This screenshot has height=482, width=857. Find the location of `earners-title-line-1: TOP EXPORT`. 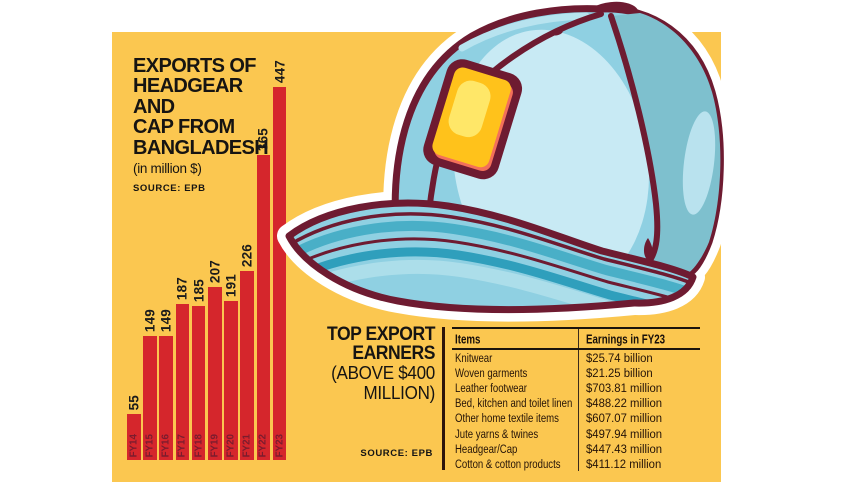

earners-title-line-1: TOP EXPORT is located at coordinates (381, 334).